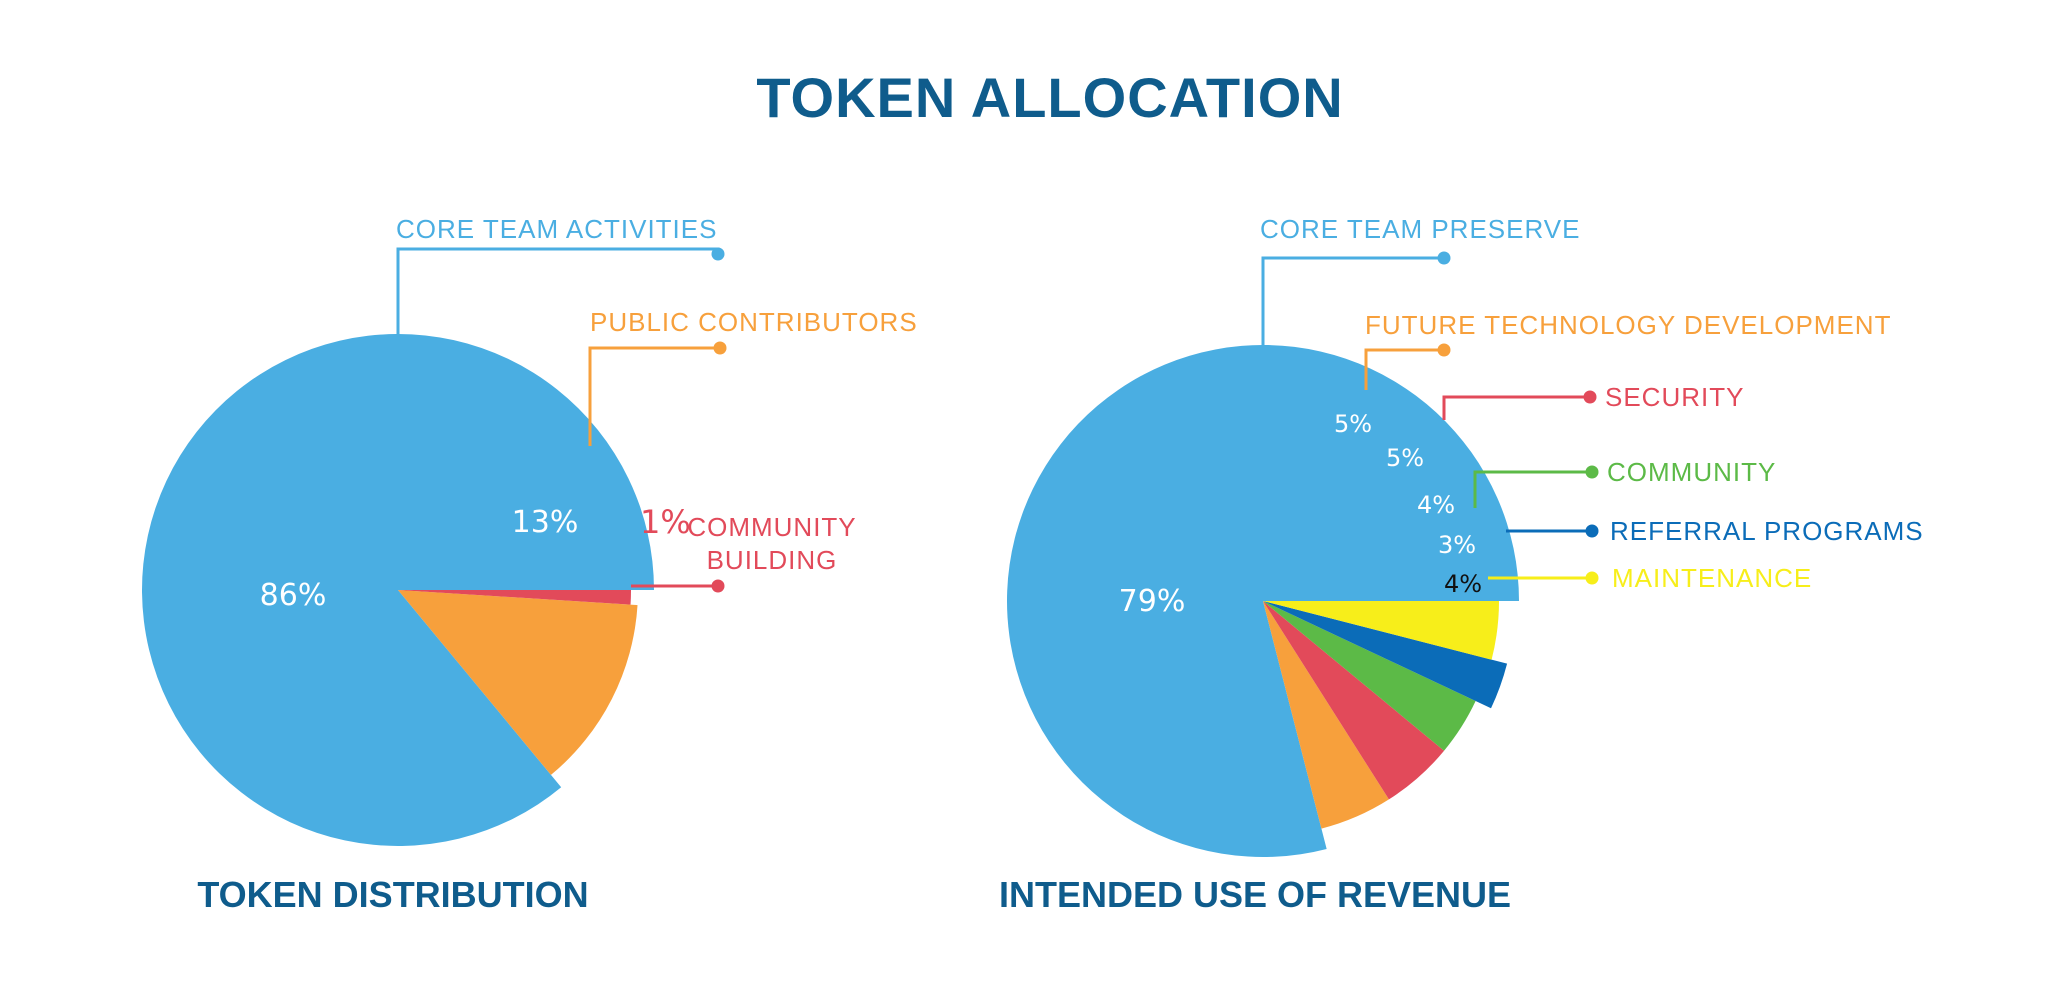 The image size is (2048, 994). I want to click on category-label: MAINTENANCE, so click(1712, 578).